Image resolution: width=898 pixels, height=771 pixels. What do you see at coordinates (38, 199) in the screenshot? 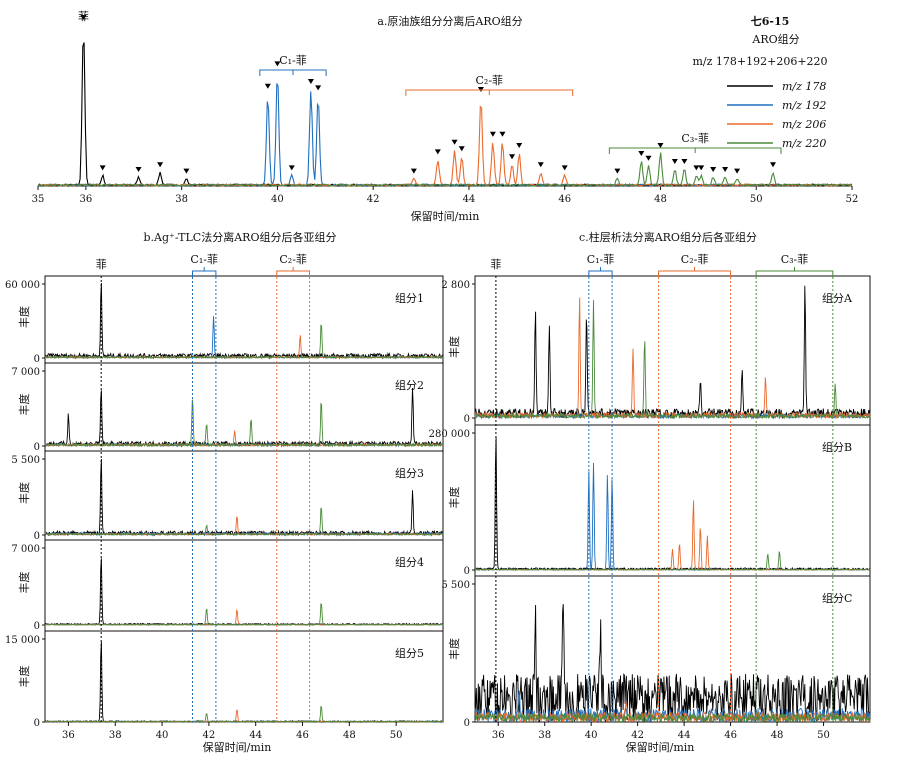
I see `panel-a-xtick-label: 35` at bounding box center [38, 199].